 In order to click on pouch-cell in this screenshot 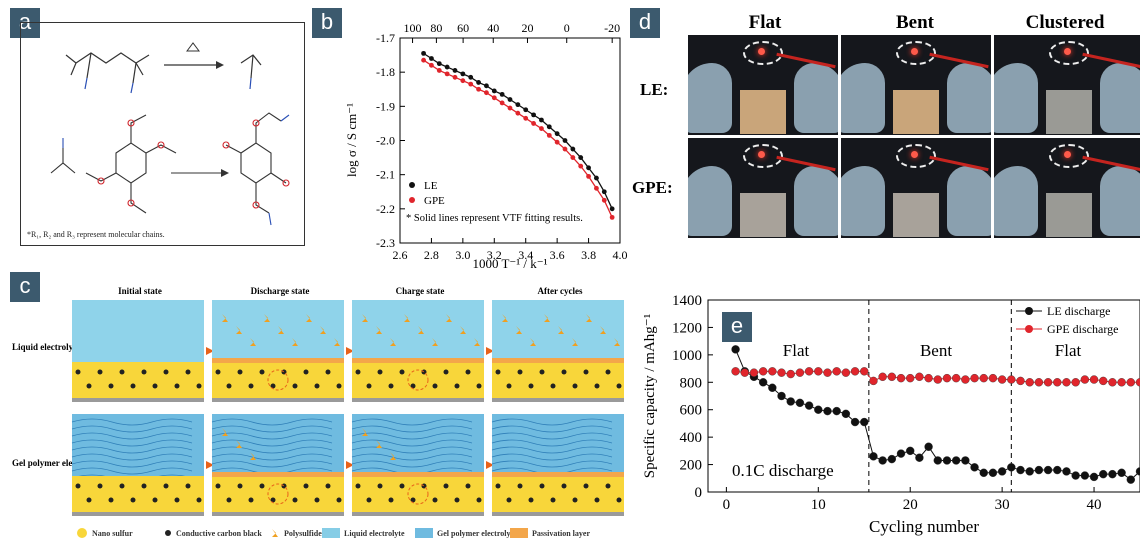, I will do `click(1069, 215)`.